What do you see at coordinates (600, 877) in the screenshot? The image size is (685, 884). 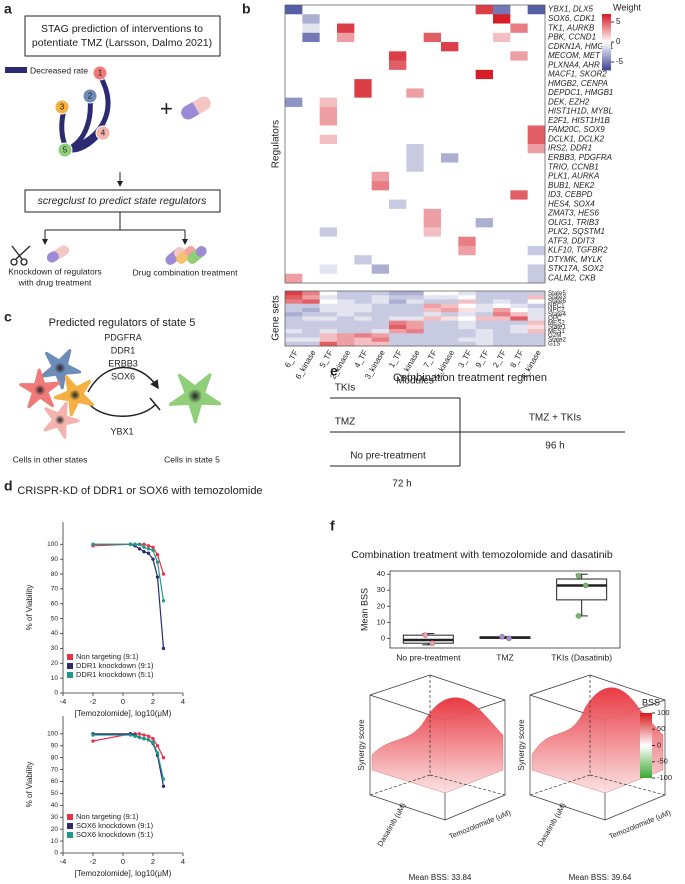 I see `label: Mean BSS: 39.64` at bounding box center [600, 877].